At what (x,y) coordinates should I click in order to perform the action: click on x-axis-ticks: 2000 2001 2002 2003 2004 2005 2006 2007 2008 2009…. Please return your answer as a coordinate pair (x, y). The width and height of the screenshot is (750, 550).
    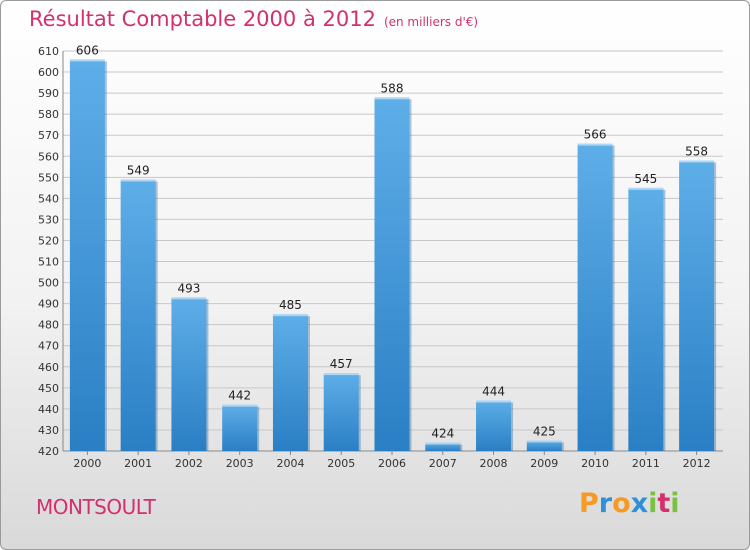
    Looking at the image, I should click on (392, 460).